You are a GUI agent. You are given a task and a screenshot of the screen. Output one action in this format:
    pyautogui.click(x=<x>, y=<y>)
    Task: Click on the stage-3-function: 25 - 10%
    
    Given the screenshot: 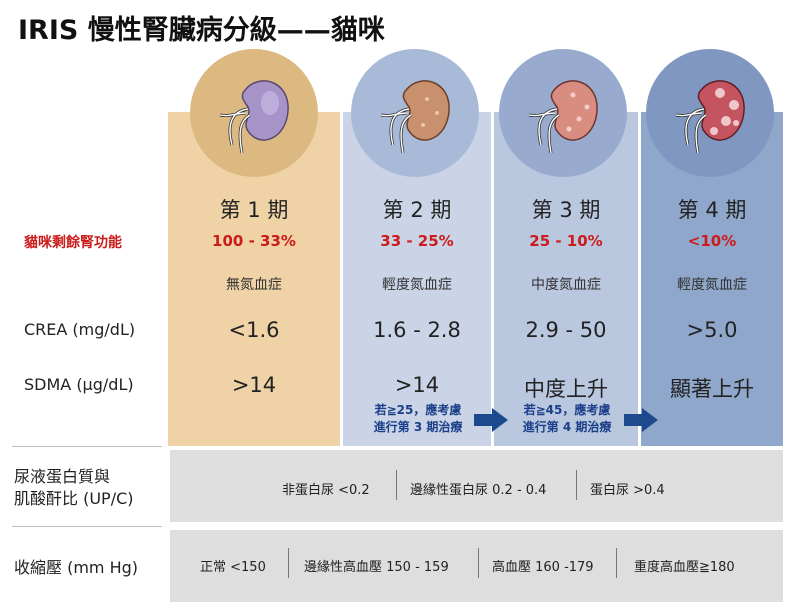 What is the action you would take?
    pyautogui.click(x=566, y=241)
    